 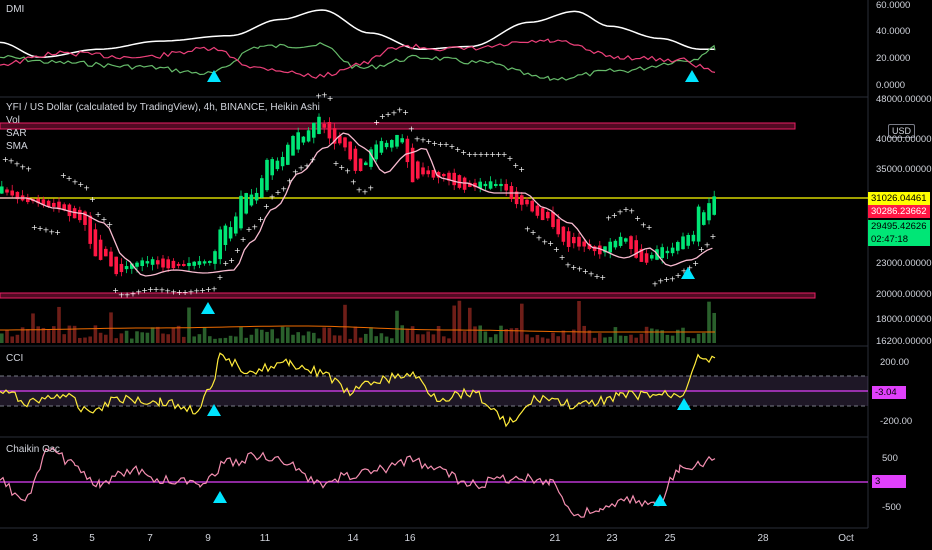 I want to click on dmi-minus-line, so click(x=358, y=58).